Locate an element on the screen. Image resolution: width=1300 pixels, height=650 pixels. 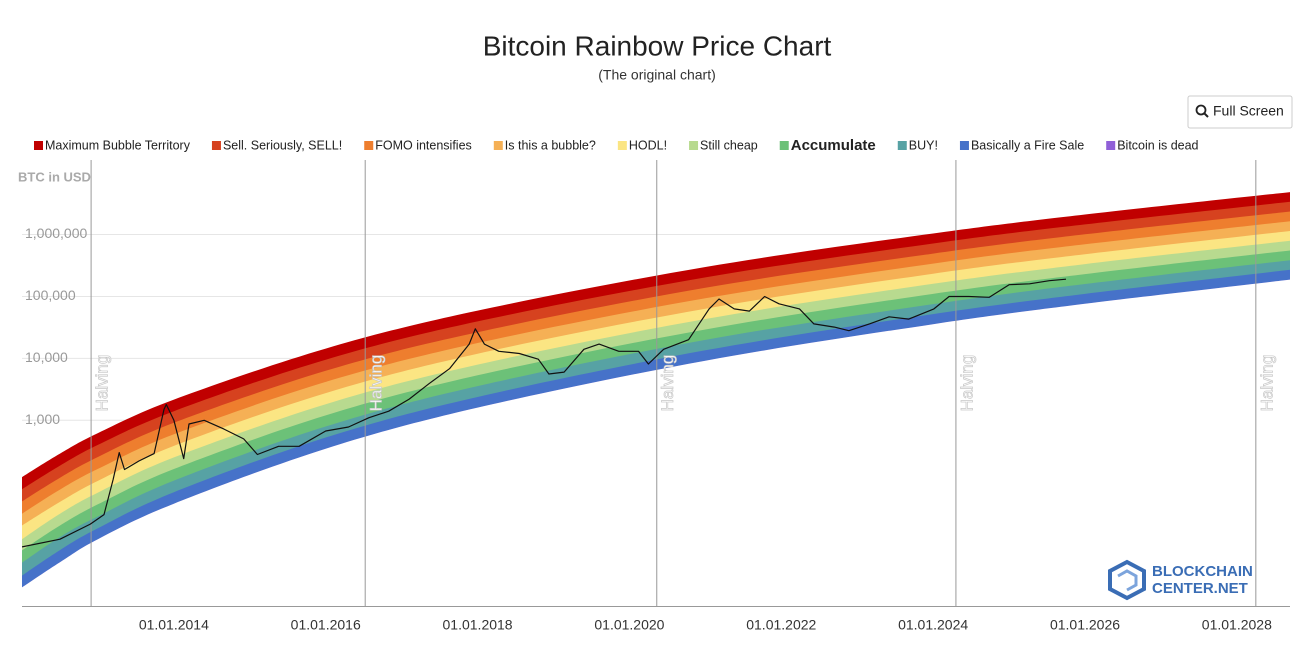
legend-label: HODL! is located at coordinates (648, 145).